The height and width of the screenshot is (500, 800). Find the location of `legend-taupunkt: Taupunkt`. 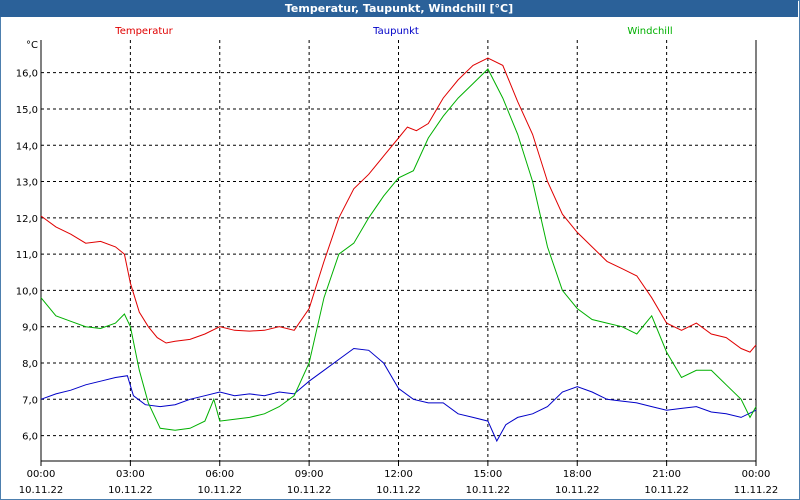

legend-taupunkt: Taupunkt is located at coordinates (395, 31).